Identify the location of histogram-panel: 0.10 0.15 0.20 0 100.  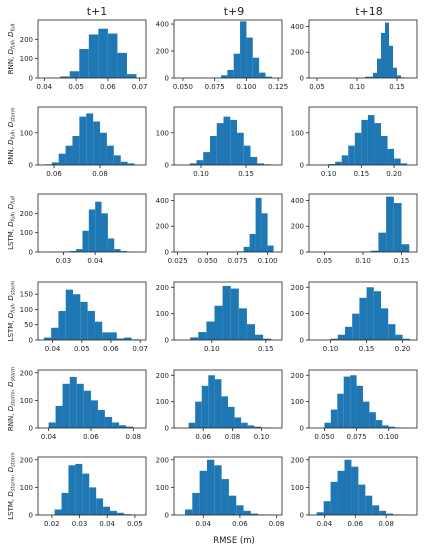
(354, 142).